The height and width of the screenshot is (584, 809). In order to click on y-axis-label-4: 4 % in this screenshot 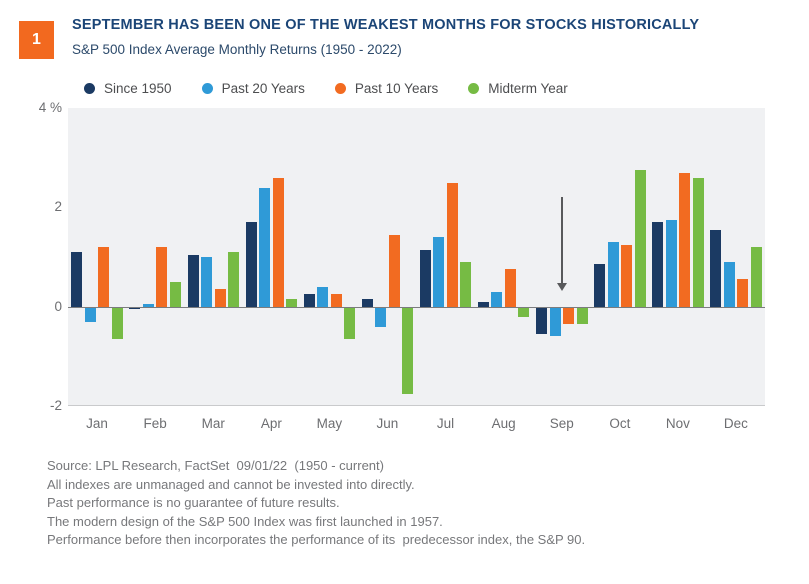, I will do `click(50, 107)`.